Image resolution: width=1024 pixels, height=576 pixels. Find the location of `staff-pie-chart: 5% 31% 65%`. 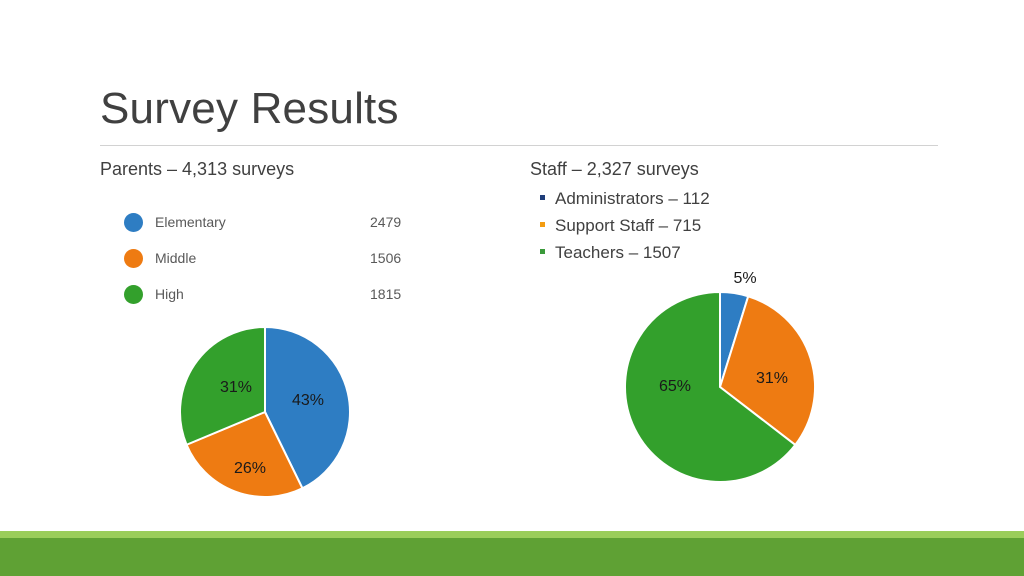

staff-pie-chart: 5% 31% 65% is located at coordinates (720, 376).